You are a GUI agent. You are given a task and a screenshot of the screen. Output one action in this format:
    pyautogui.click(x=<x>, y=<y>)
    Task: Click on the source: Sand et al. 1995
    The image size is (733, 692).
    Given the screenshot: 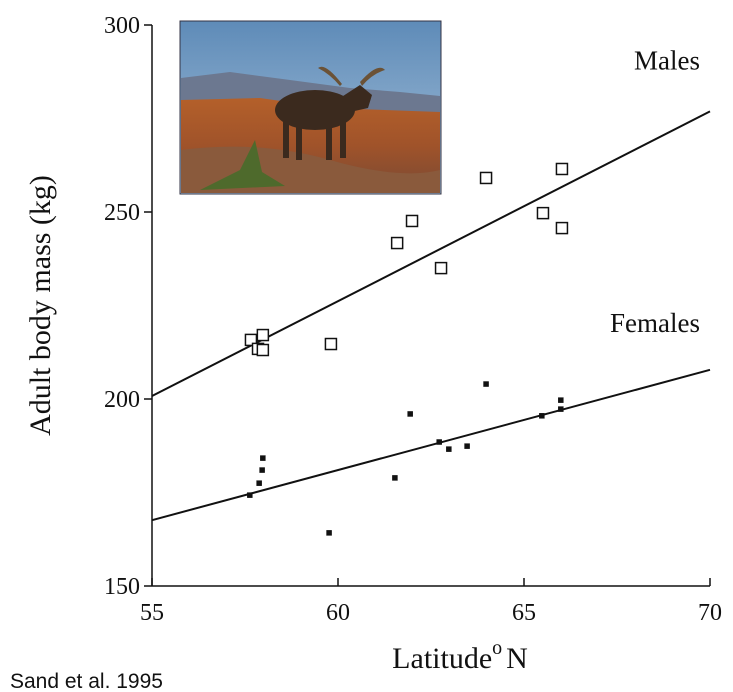 What is the action you would take?
    pyautogui.click(x=86, y=681)
    